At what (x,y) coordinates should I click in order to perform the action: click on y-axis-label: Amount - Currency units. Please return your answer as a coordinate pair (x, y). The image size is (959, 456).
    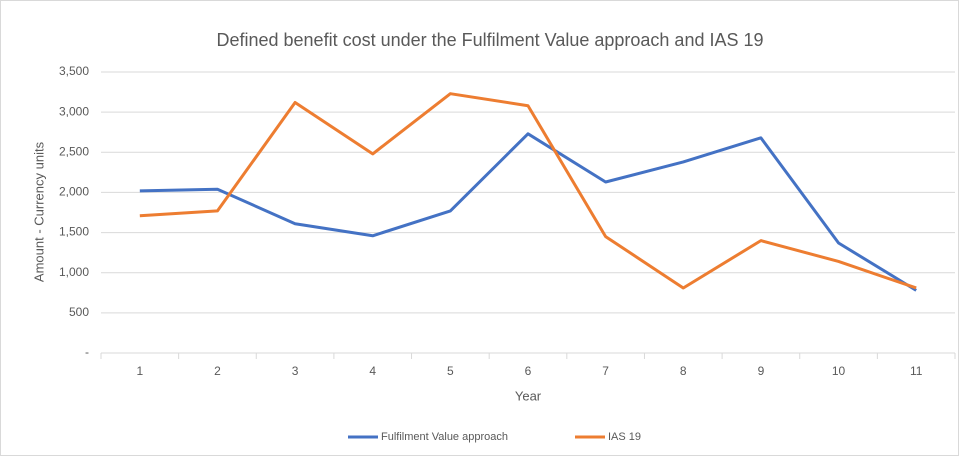
    Looking at the image, I should click on (38, 211).